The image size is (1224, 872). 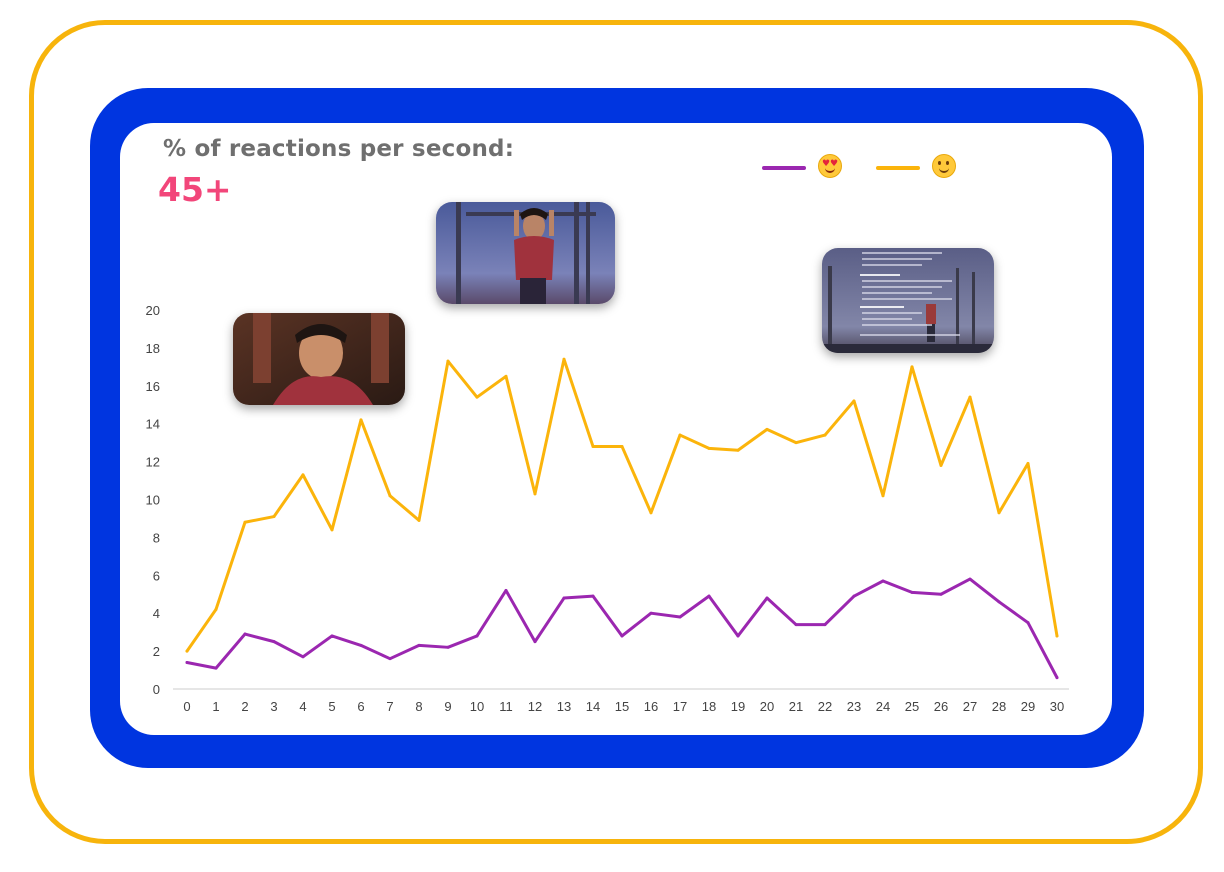 I want to click on y-tick-label: 2, so click(x=156, y=651).